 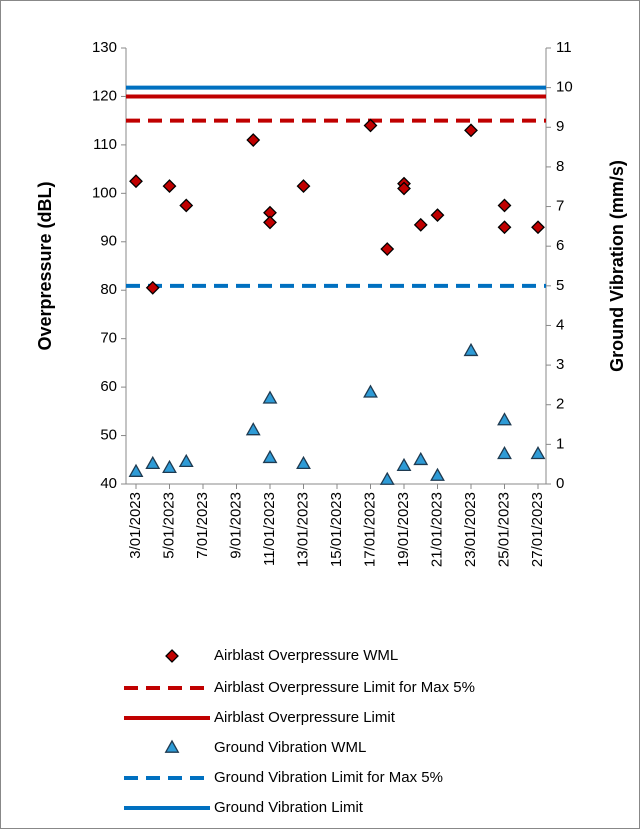 What do you see at coordinates (290, 747) in the screenshot?
I see `legend-label: Ground Vibration WML` at bounding box center [290, 747].